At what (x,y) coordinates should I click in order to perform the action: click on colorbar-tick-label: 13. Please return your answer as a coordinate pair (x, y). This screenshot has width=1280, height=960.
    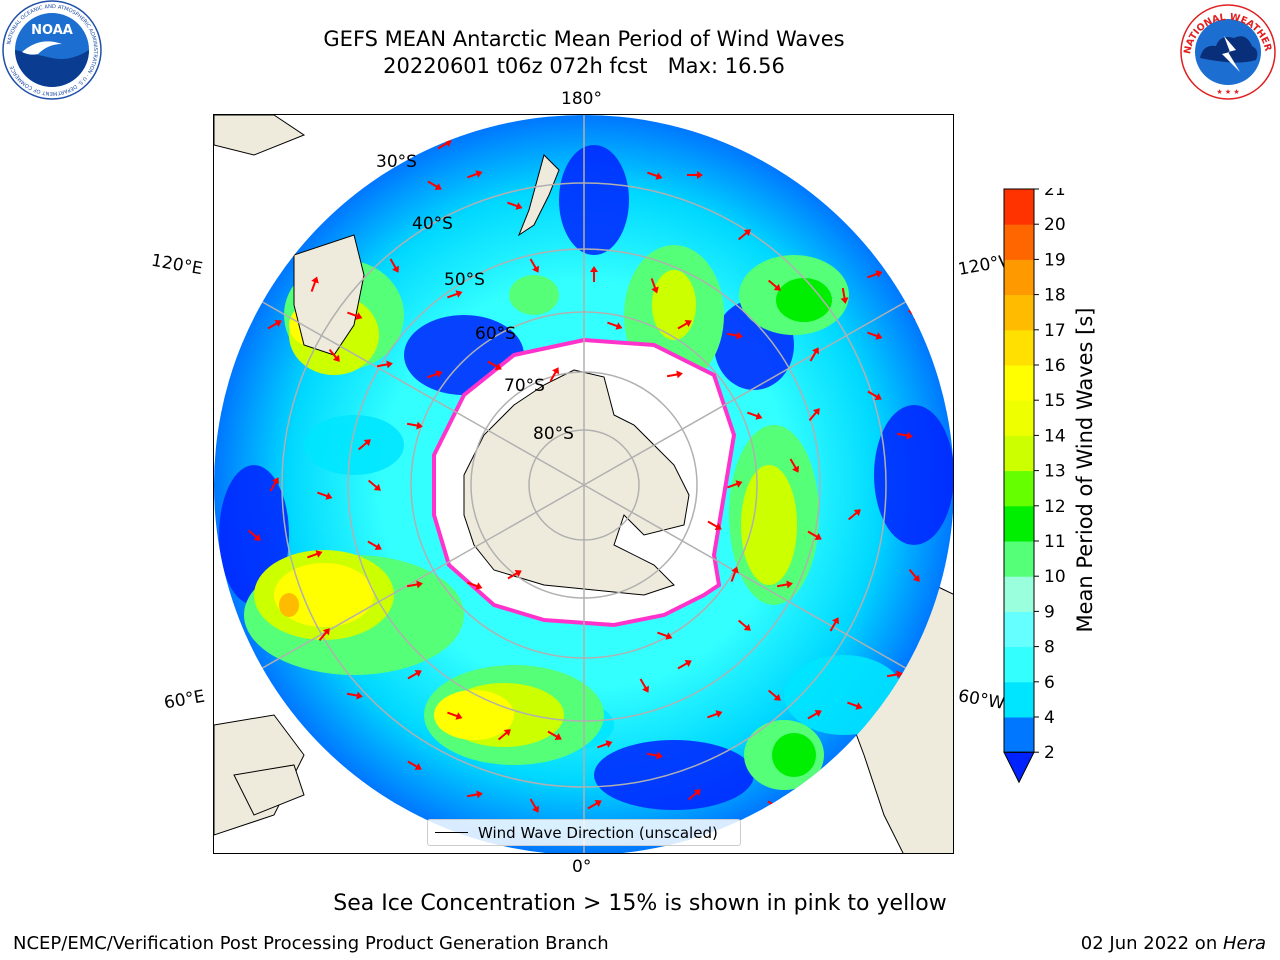
    Looking at the image, I should click on (1055, 472).